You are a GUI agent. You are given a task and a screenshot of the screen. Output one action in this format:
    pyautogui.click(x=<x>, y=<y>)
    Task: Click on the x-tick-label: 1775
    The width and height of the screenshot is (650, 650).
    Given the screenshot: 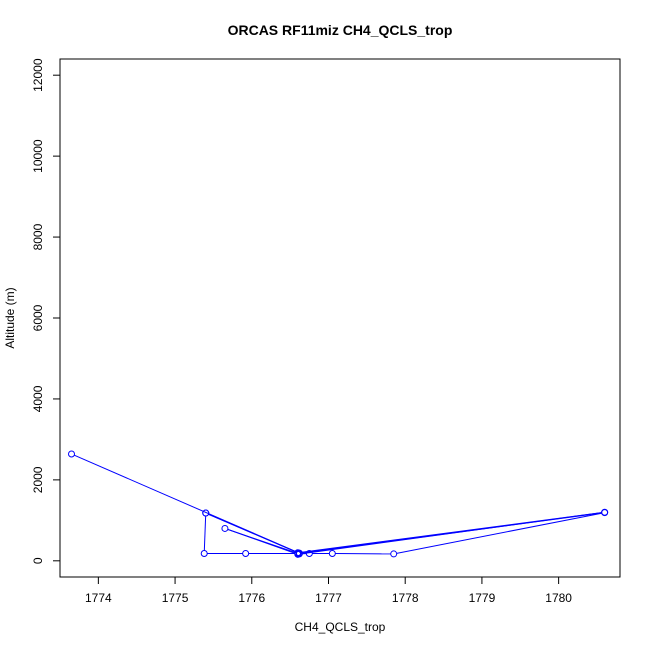 What is the action you would take?
    pyautogui.click(x=175, y=598)
    